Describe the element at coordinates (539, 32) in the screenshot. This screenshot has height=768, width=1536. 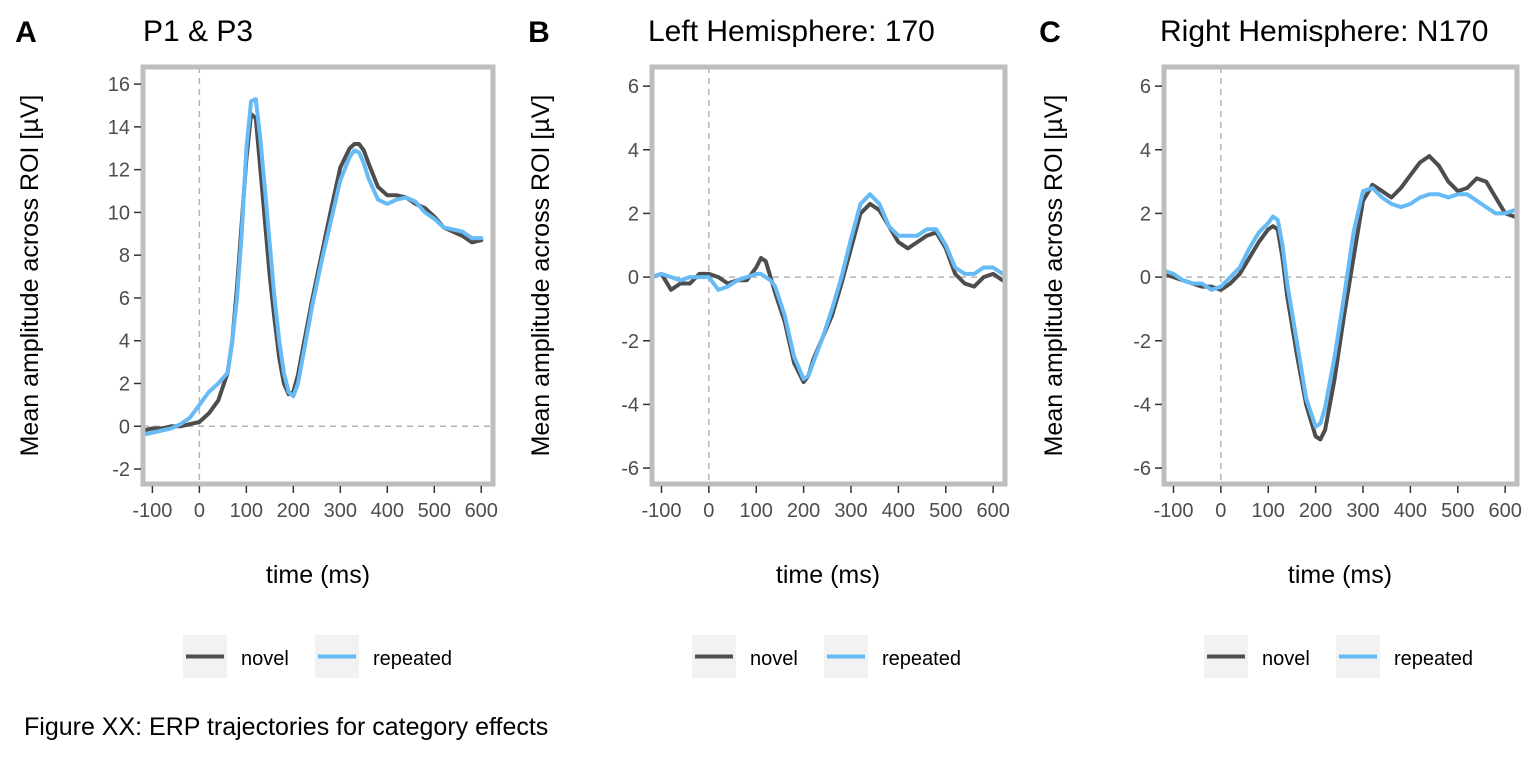
I see `panel-b-letter: B` at that location.